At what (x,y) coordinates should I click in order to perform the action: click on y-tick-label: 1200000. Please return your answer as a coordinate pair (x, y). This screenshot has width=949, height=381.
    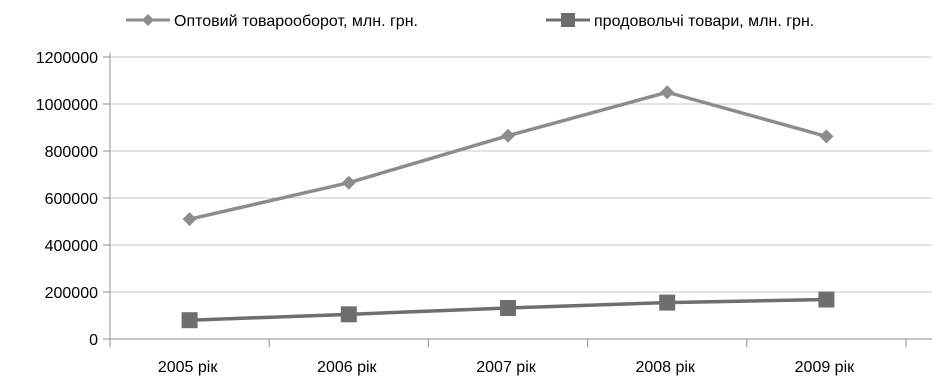
    Looking at the image, I should click on (67, 58).